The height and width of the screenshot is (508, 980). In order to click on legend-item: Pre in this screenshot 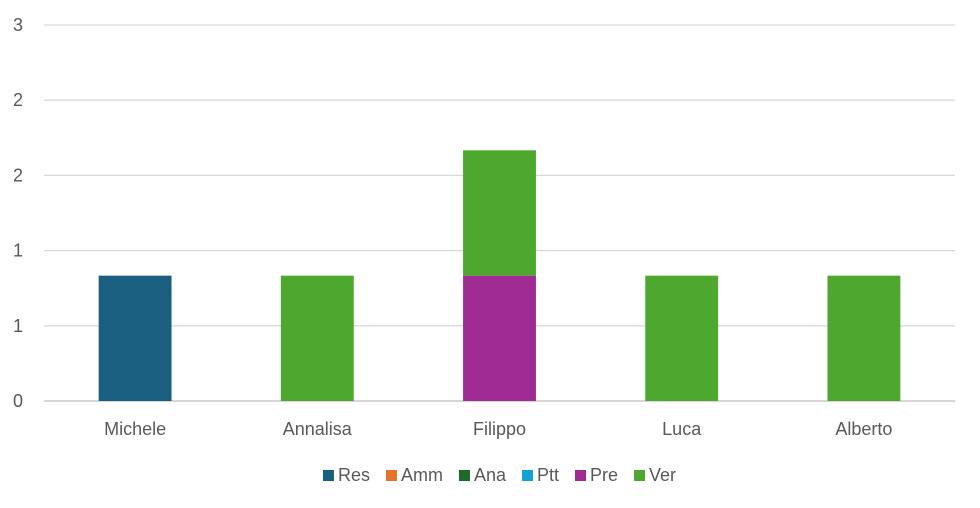, I will do `click(596, 475)`.